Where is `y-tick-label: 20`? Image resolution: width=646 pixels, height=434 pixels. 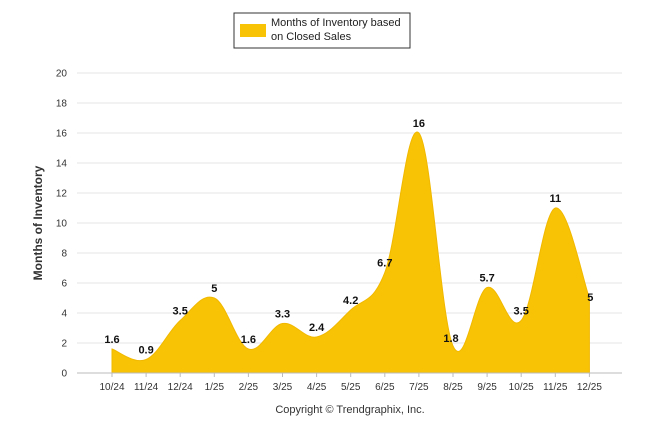 y-tick-label: 20 is located at coordinates (62, 74).